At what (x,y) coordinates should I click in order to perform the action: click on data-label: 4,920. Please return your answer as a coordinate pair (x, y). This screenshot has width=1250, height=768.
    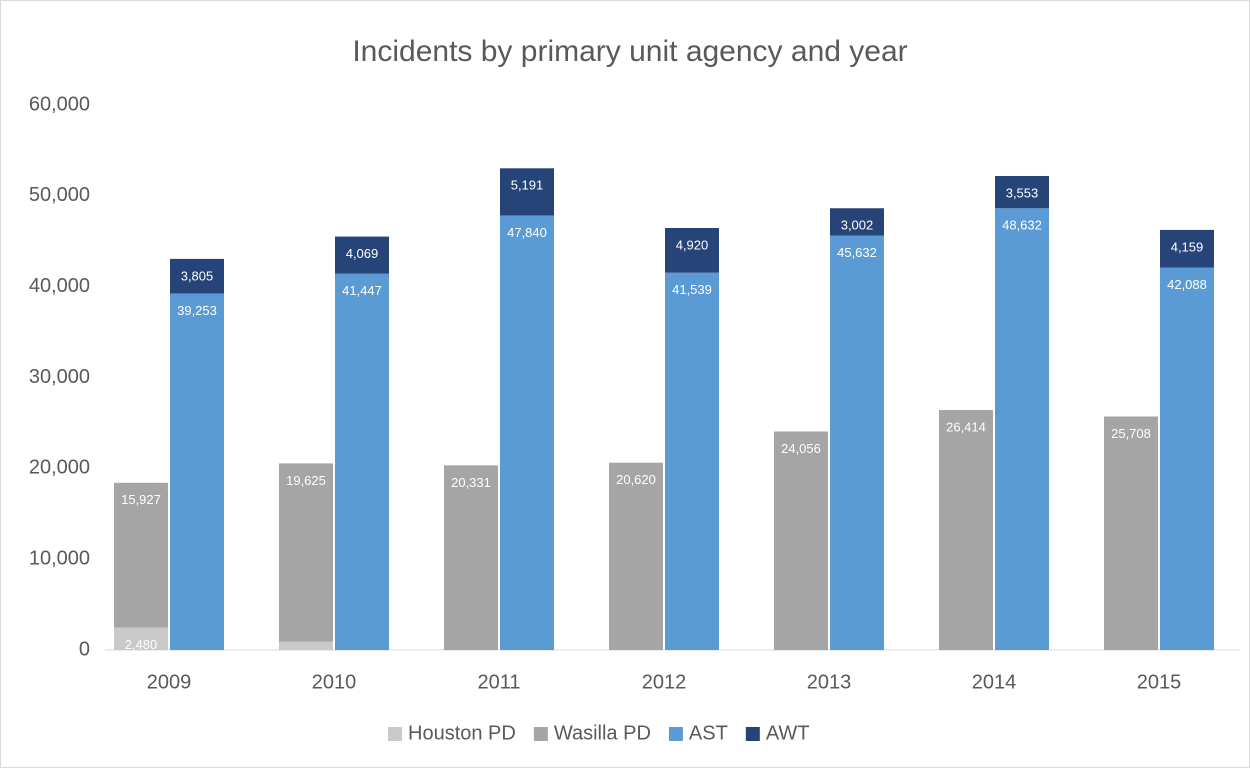
    Looking at the image, I should click on (692, 244).